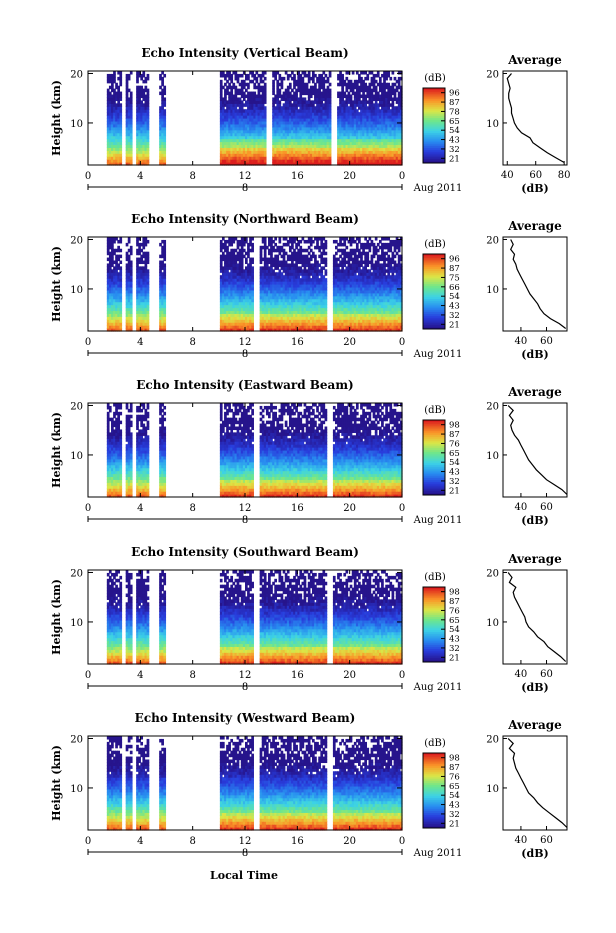  I want to click on x-tick-label: 12, so click(245, 176).